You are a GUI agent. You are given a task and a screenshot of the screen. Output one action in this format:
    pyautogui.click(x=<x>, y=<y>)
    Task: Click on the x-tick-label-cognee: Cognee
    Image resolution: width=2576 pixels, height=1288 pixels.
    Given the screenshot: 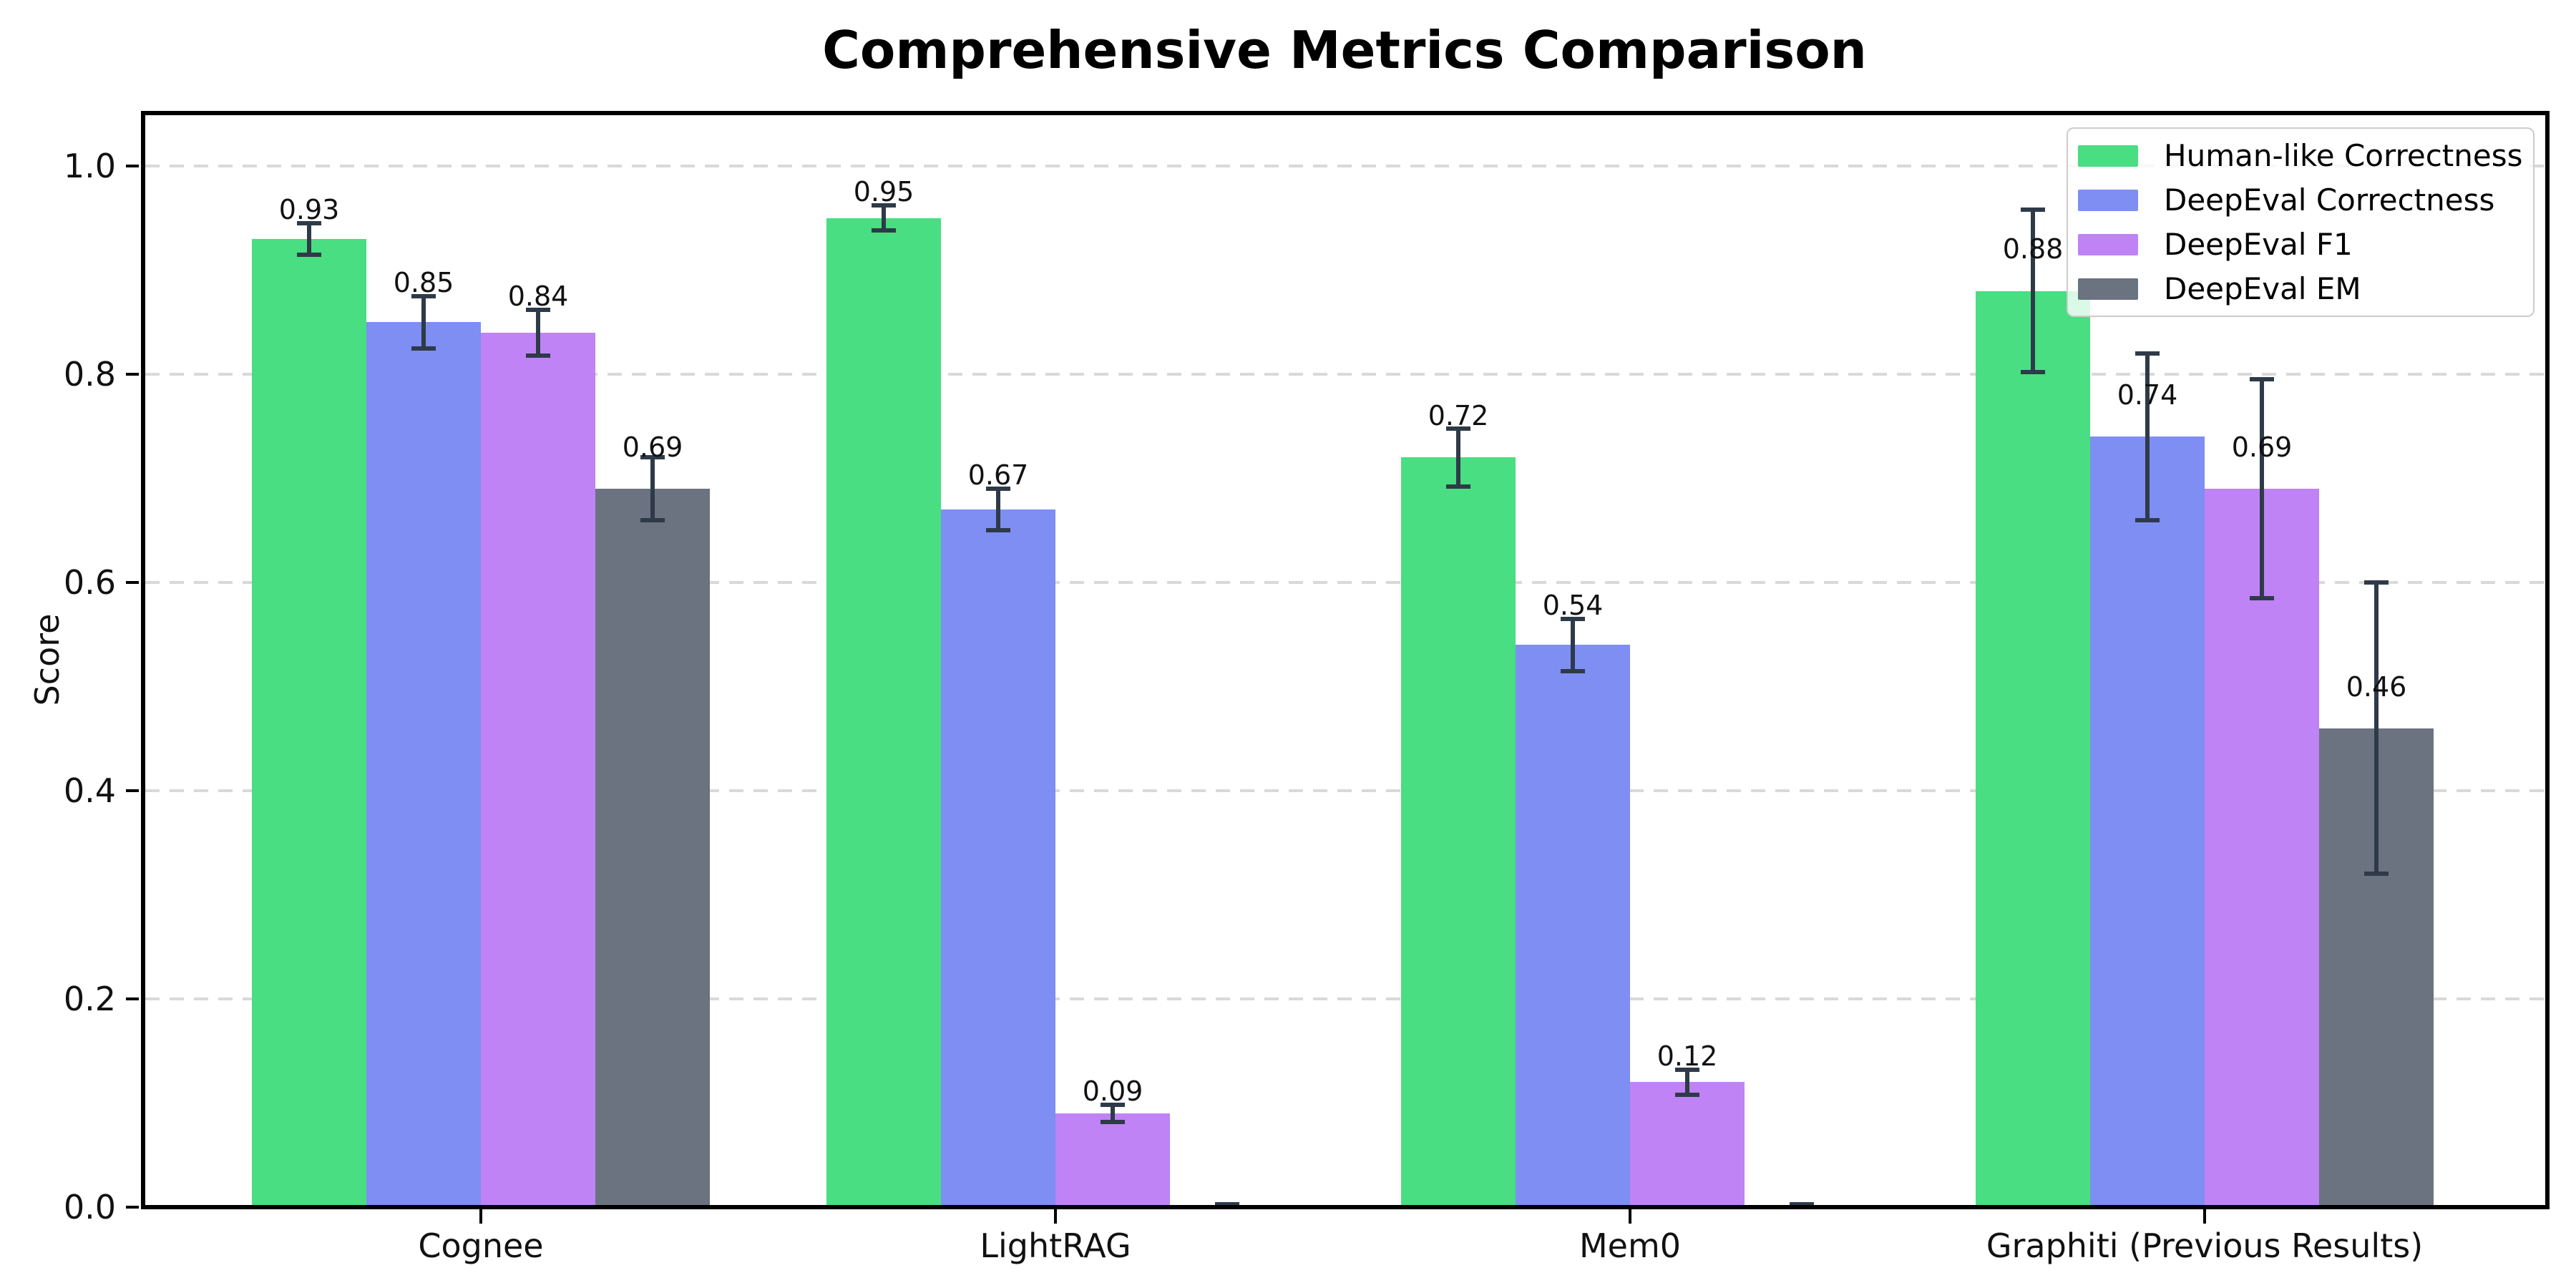 What is the action you would take?
    pyautogui.click(x=481, y=1245)
    